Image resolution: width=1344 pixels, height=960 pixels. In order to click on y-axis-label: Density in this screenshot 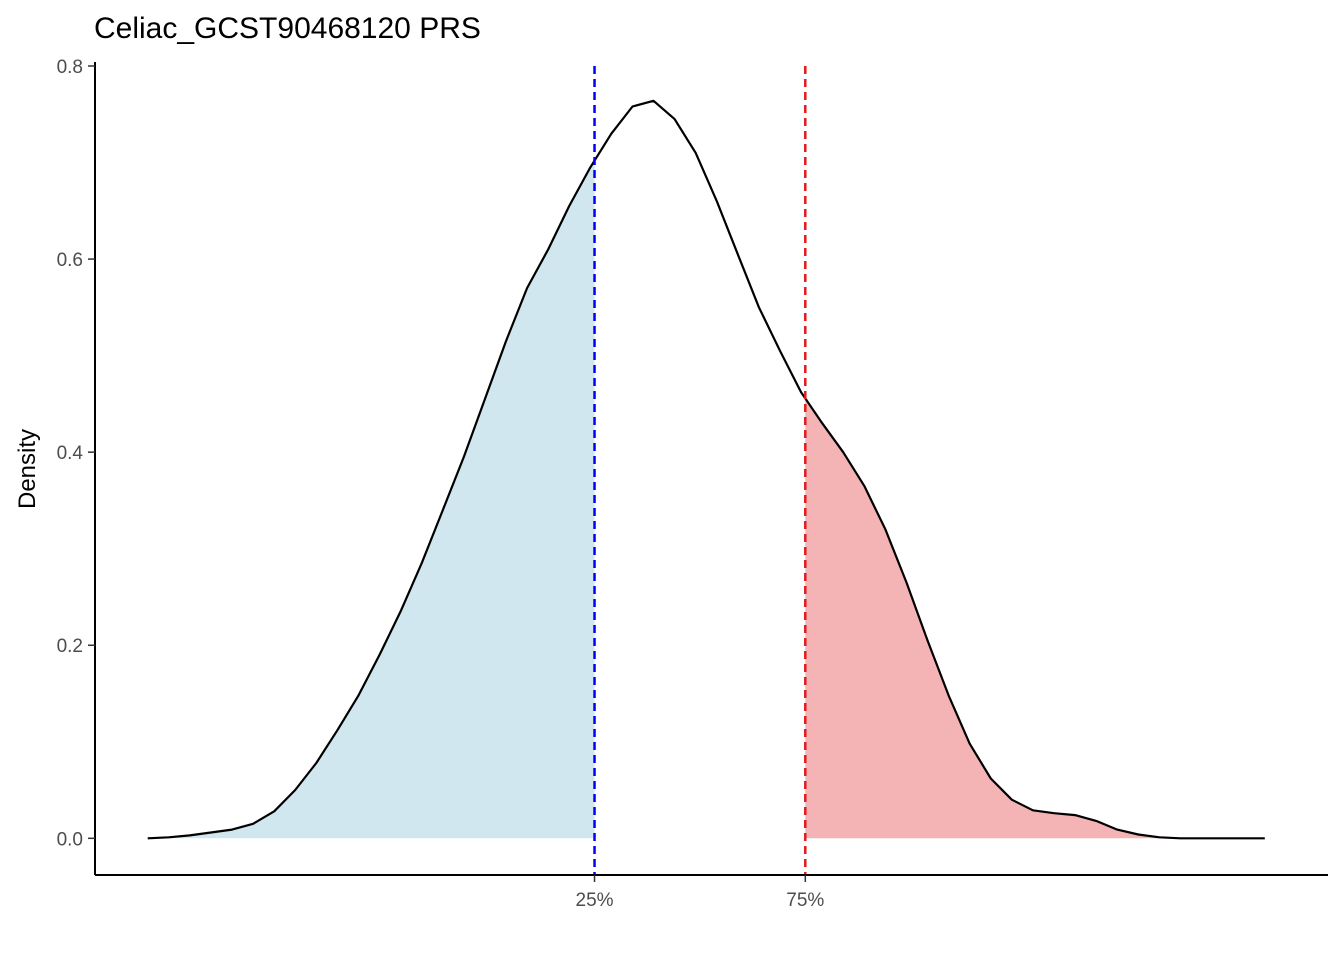, I will do `click(27, 469)`.